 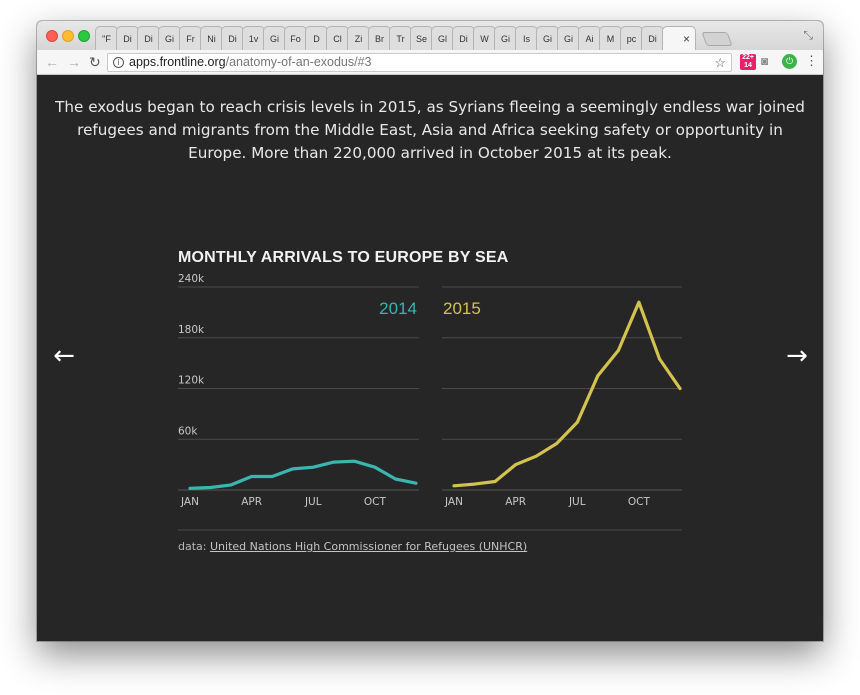 I want to click on maximize-window-button, so click(x=84, y=36).